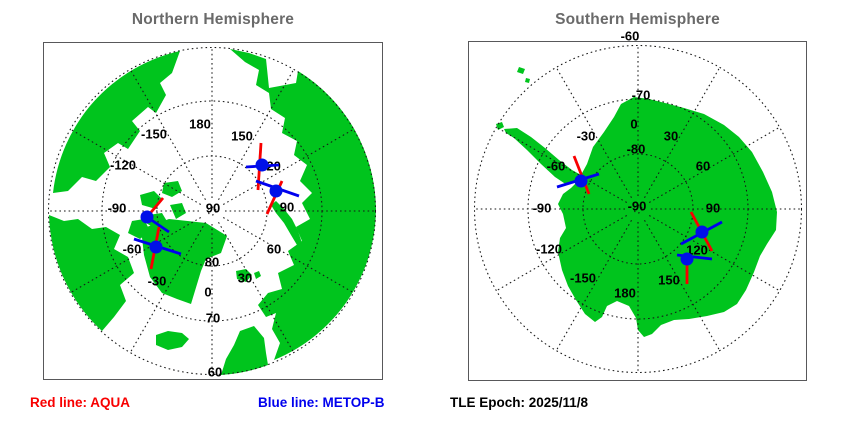 This screenshot has height=425, width=850. What do you see at coordinates (212, 262) in the screenshot?
I see `graticule-label: 80` at bounding box center [212, 262].